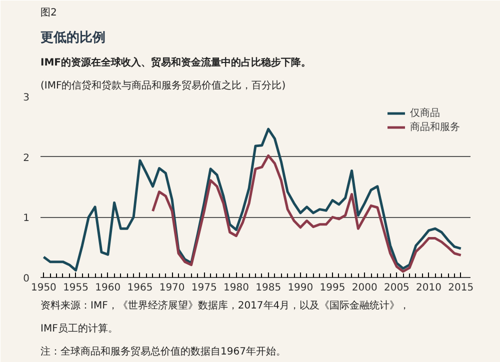  Describe the element at coordinates (204, 288) in the screenshot. I see `x-tick-label: 1975` at that location.